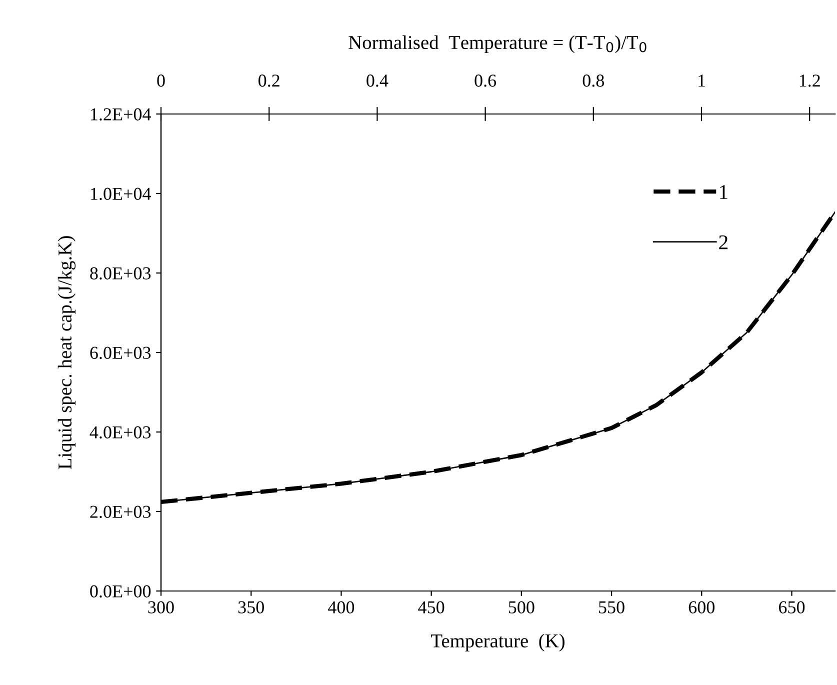  Describe the element at coordinates (161, 80) in the screenshot. I see `x2-tick-label: 0` at that location.